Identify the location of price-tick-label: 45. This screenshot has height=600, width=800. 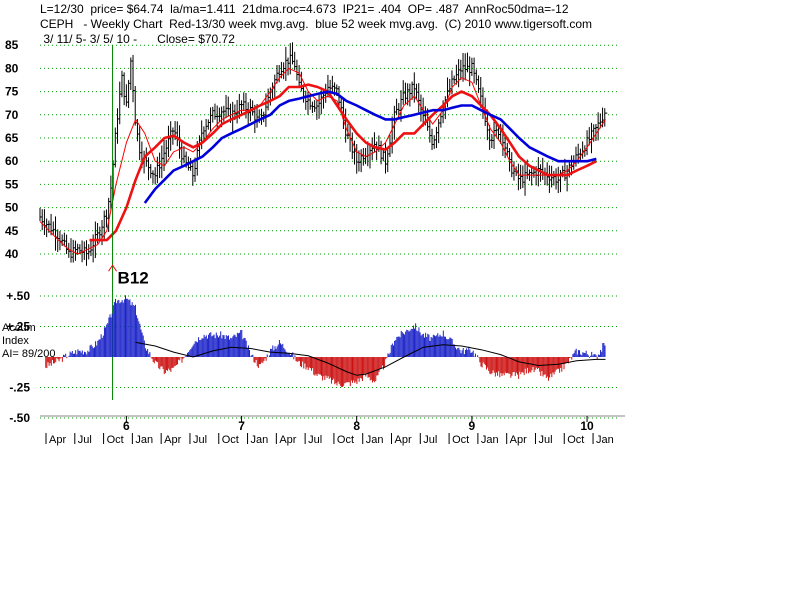
(12, 231).